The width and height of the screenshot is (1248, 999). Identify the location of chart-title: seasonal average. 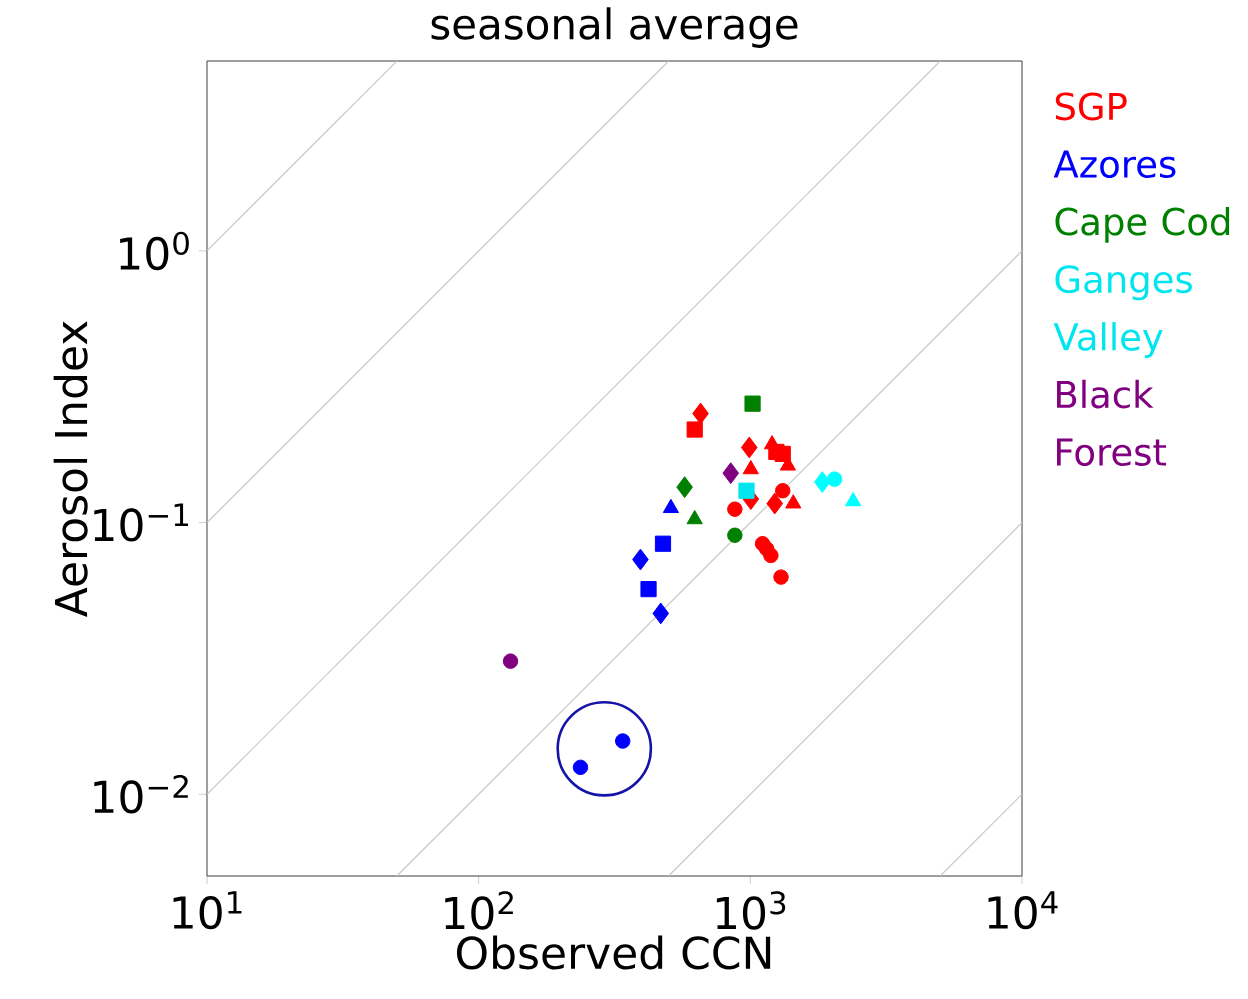
(614, 27).